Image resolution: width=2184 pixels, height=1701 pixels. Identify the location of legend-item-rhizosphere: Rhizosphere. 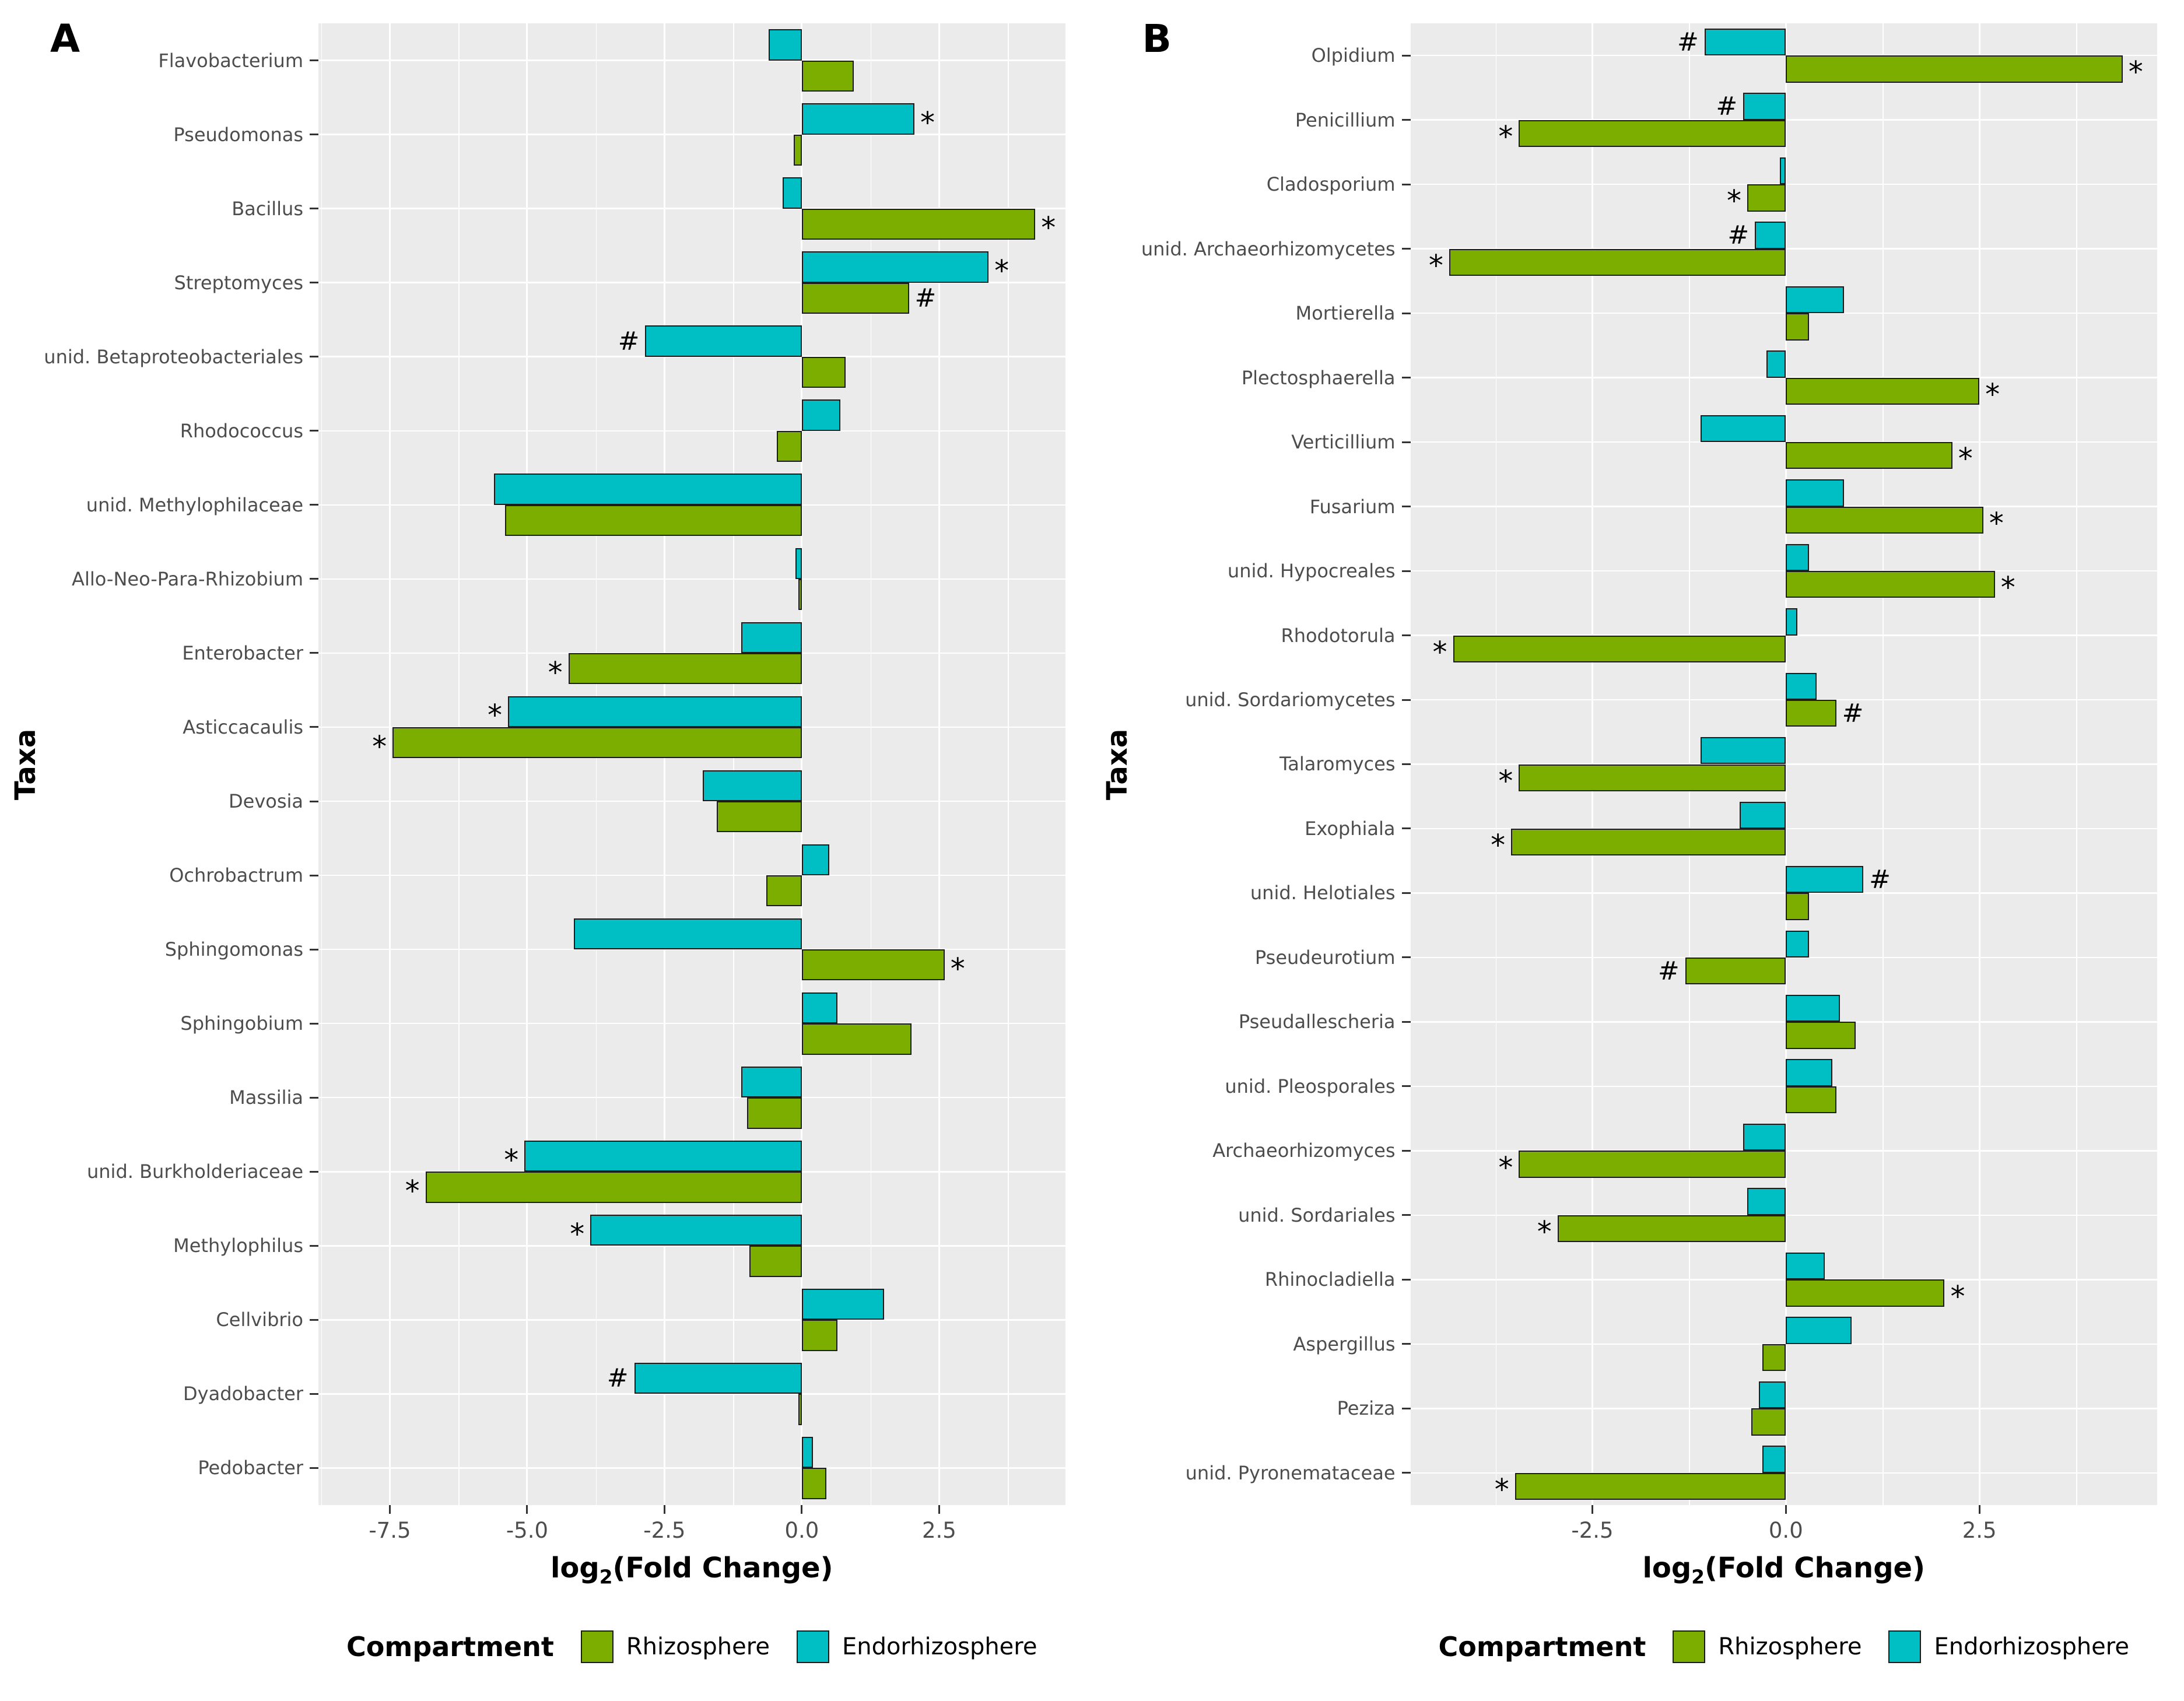
(675, 1646).